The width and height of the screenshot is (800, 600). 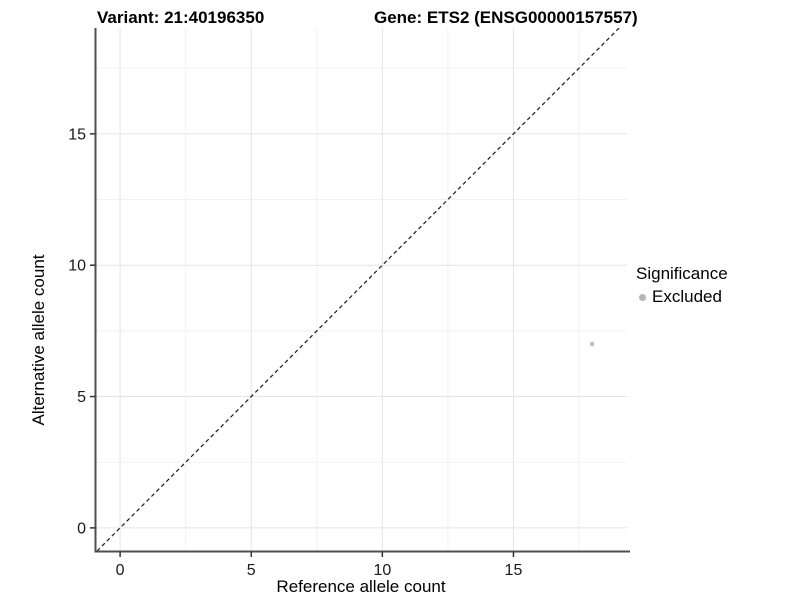 I want to click on y-tick-label: 10, so click(x=77, y=266).